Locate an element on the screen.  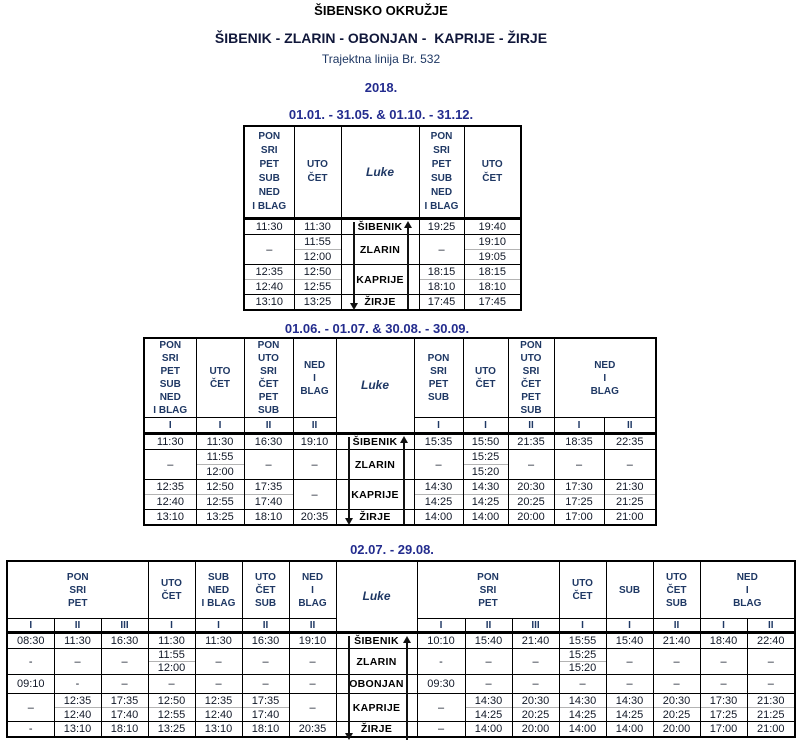
table-row: – 11:55 ZLARIN – 19:10 is located at coordinates (382, 249).